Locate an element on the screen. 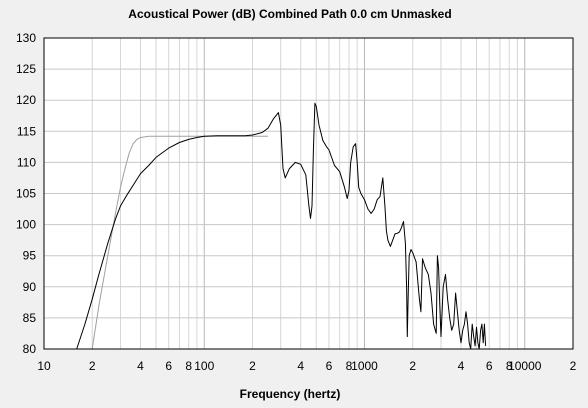 This screenshot has width=588, height=408. y-tick-label: 110 is located at coordinates (26, 162).